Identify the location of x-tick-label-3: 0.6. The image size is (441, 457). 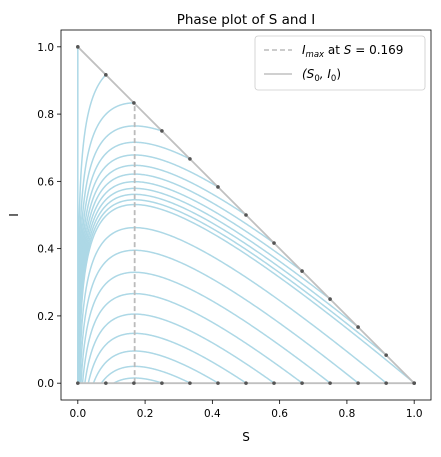
(279, 414).